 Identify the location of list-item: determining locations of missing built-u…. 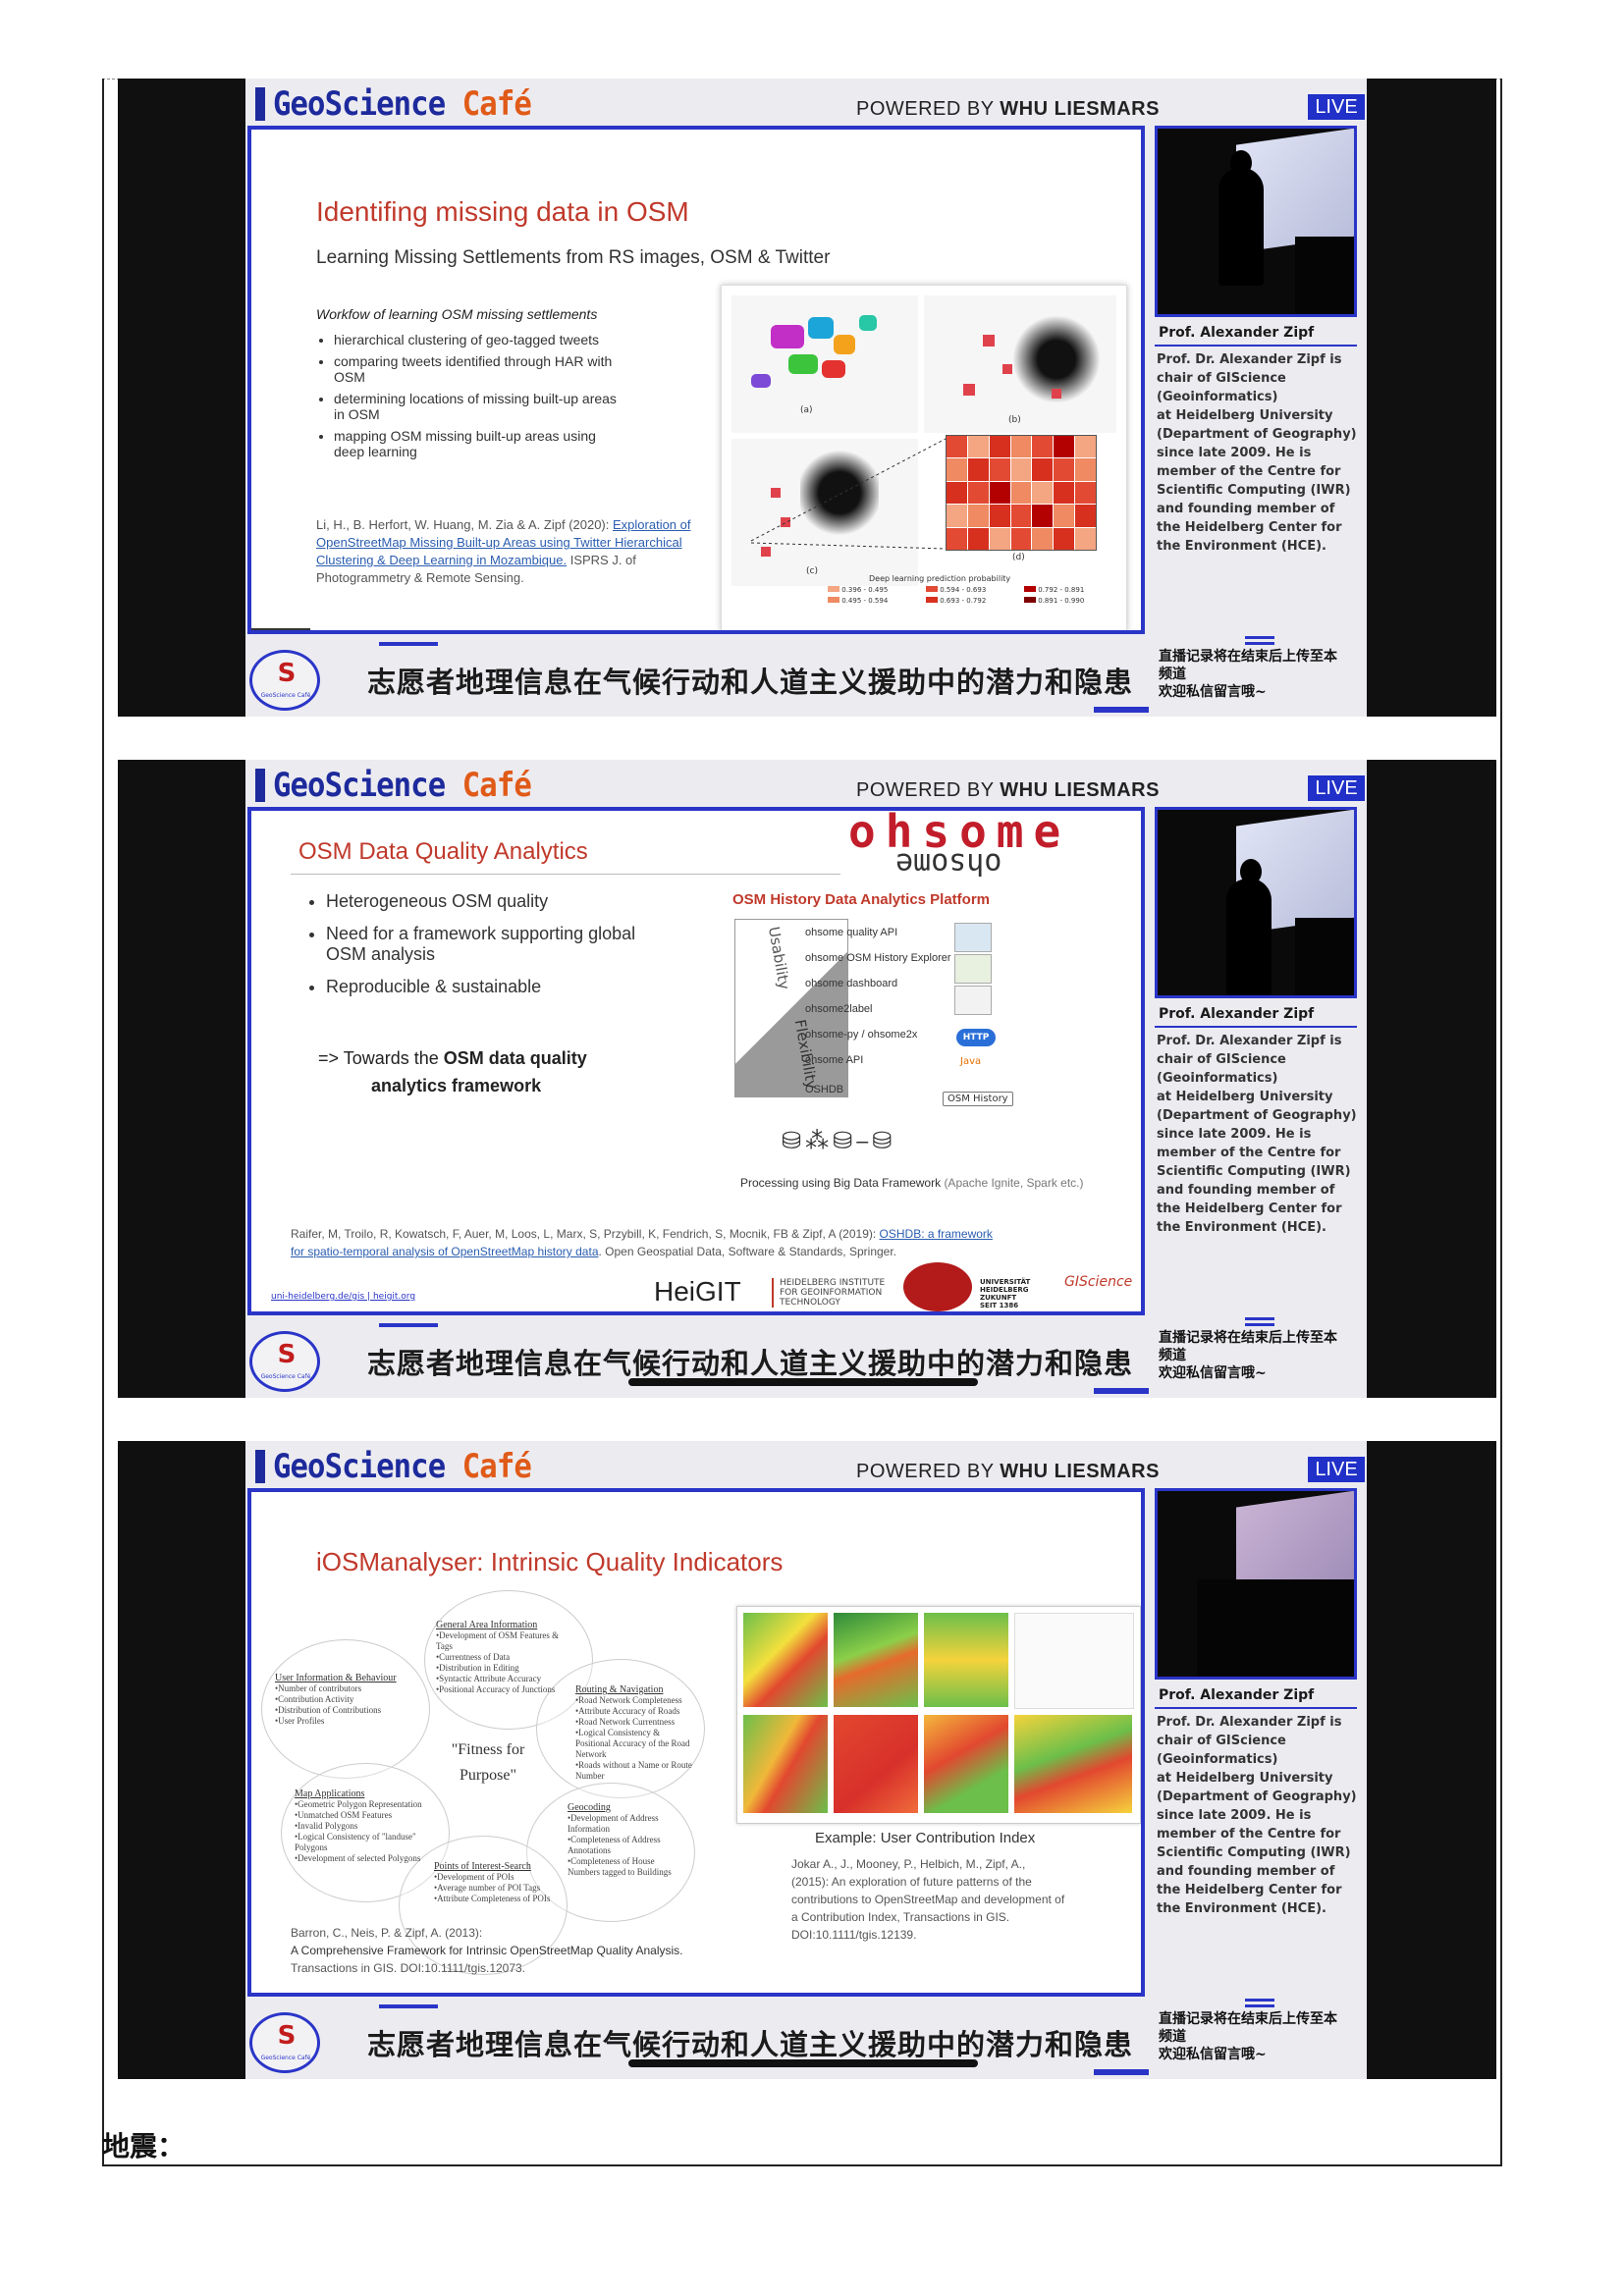
(481, 406).